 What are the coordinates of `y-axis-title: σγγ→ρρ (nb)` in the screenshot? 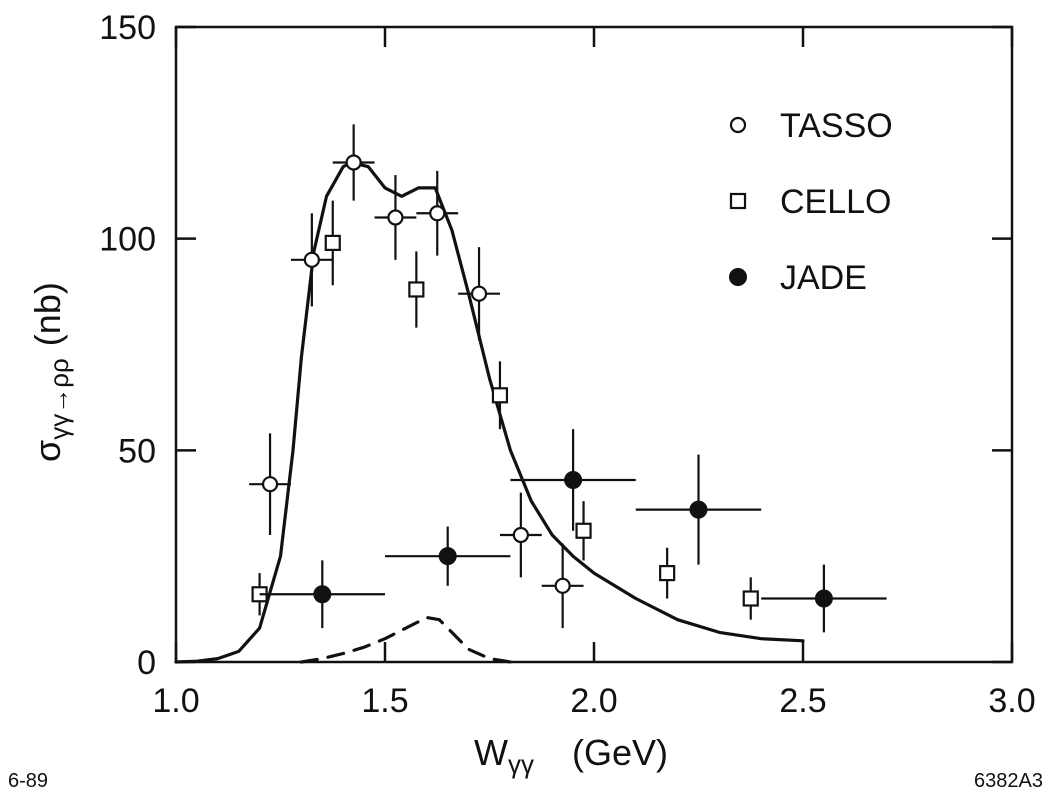 It's located at (50, 372).